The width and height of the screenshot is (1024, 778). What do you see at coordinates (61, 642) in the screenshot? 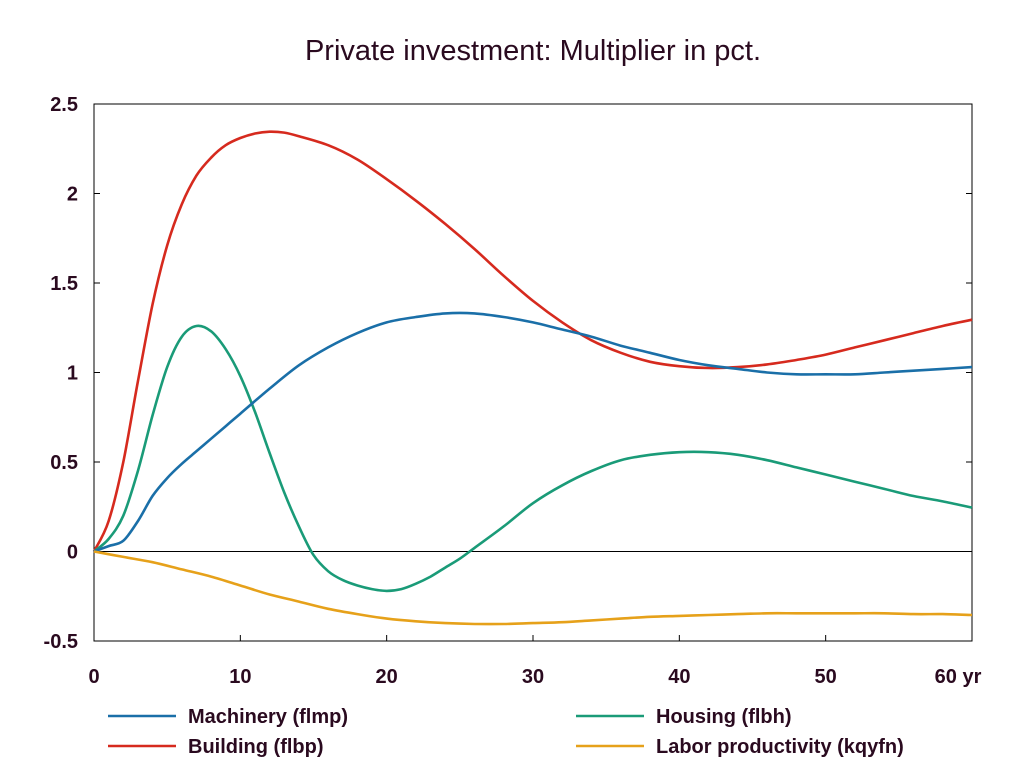
I see `y-tick-label: -0.5` at bounding box center [61, 642].